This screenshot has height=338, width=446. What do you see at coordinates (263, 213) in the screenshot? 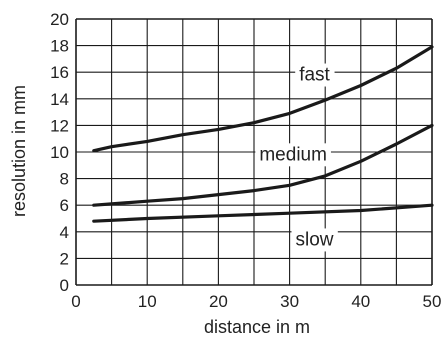
I see `series-line-slow` at bounding box center [263, 213].